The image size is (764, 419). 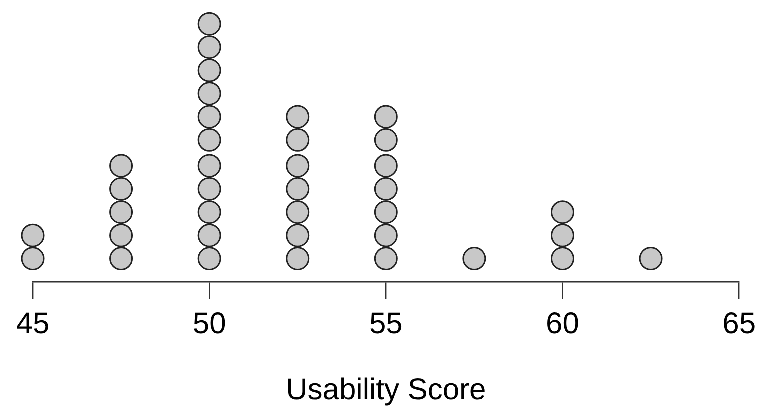 I want to click on x-tick-label: 55, so click(x=386, y=323).